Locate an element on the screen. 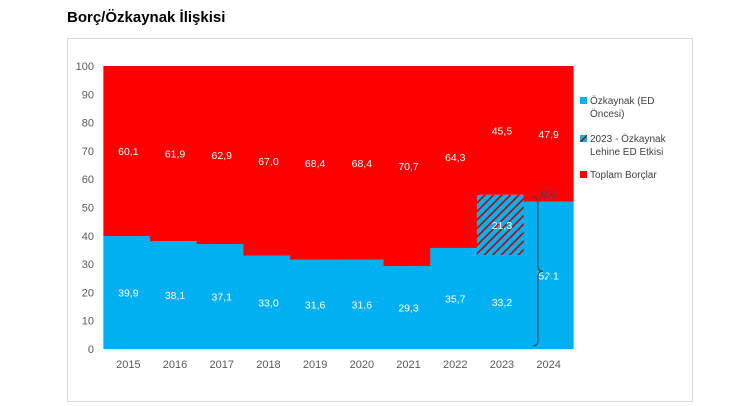 Image resolution: width=740 pixels, height=406 pixels. data-label: 38,1 is located at coordinates (175, 296).